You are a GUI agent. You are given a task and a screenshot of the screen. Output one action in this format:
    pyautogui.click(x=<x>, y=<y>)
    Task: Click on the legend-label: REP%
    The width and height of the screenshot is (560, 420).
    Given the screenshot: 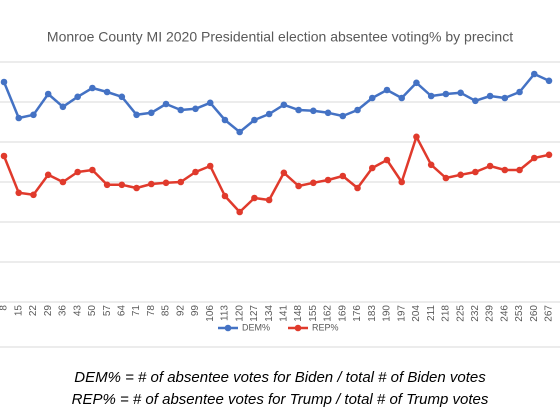 What is the action you would take?
    pyautogui.click(x=325, y=327)
    